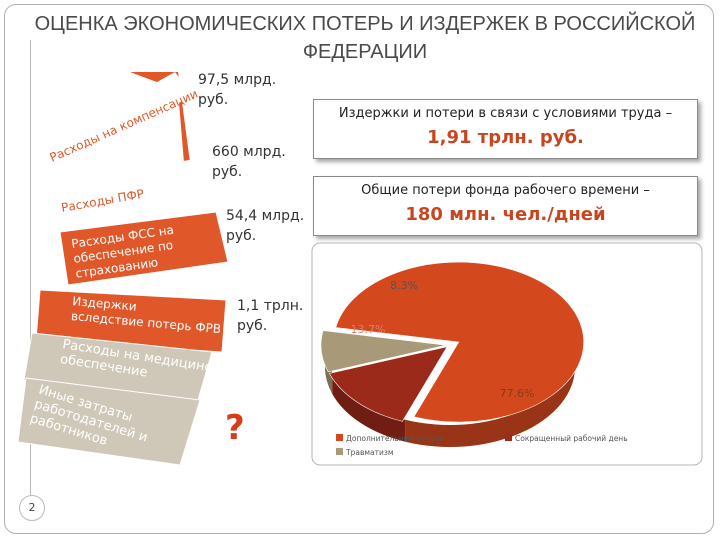  What do you see at coordinates (32, 508) in the screenshot?
I see `page-number: 2` at bounding box center [32, 508].